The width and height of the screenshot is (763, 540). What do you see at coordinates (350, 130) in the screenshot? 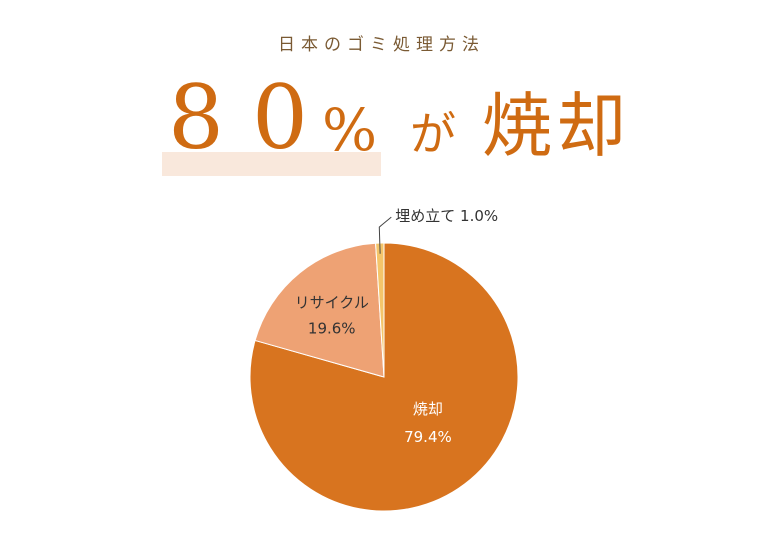
I see `headline-percent: %` at bounding box center [350, 130].